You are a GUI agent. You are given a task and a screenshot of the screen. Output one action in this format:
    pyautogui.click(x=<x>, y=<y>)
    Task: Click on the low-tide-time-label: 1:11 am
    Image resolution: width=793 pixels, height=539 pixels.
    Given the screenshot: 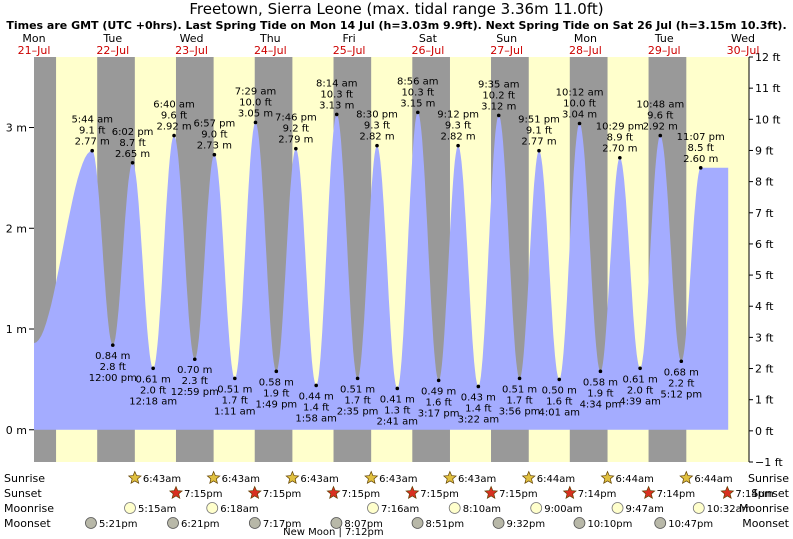 What is the action you would take?
    pyautogui.click(x=235, y=411)
    